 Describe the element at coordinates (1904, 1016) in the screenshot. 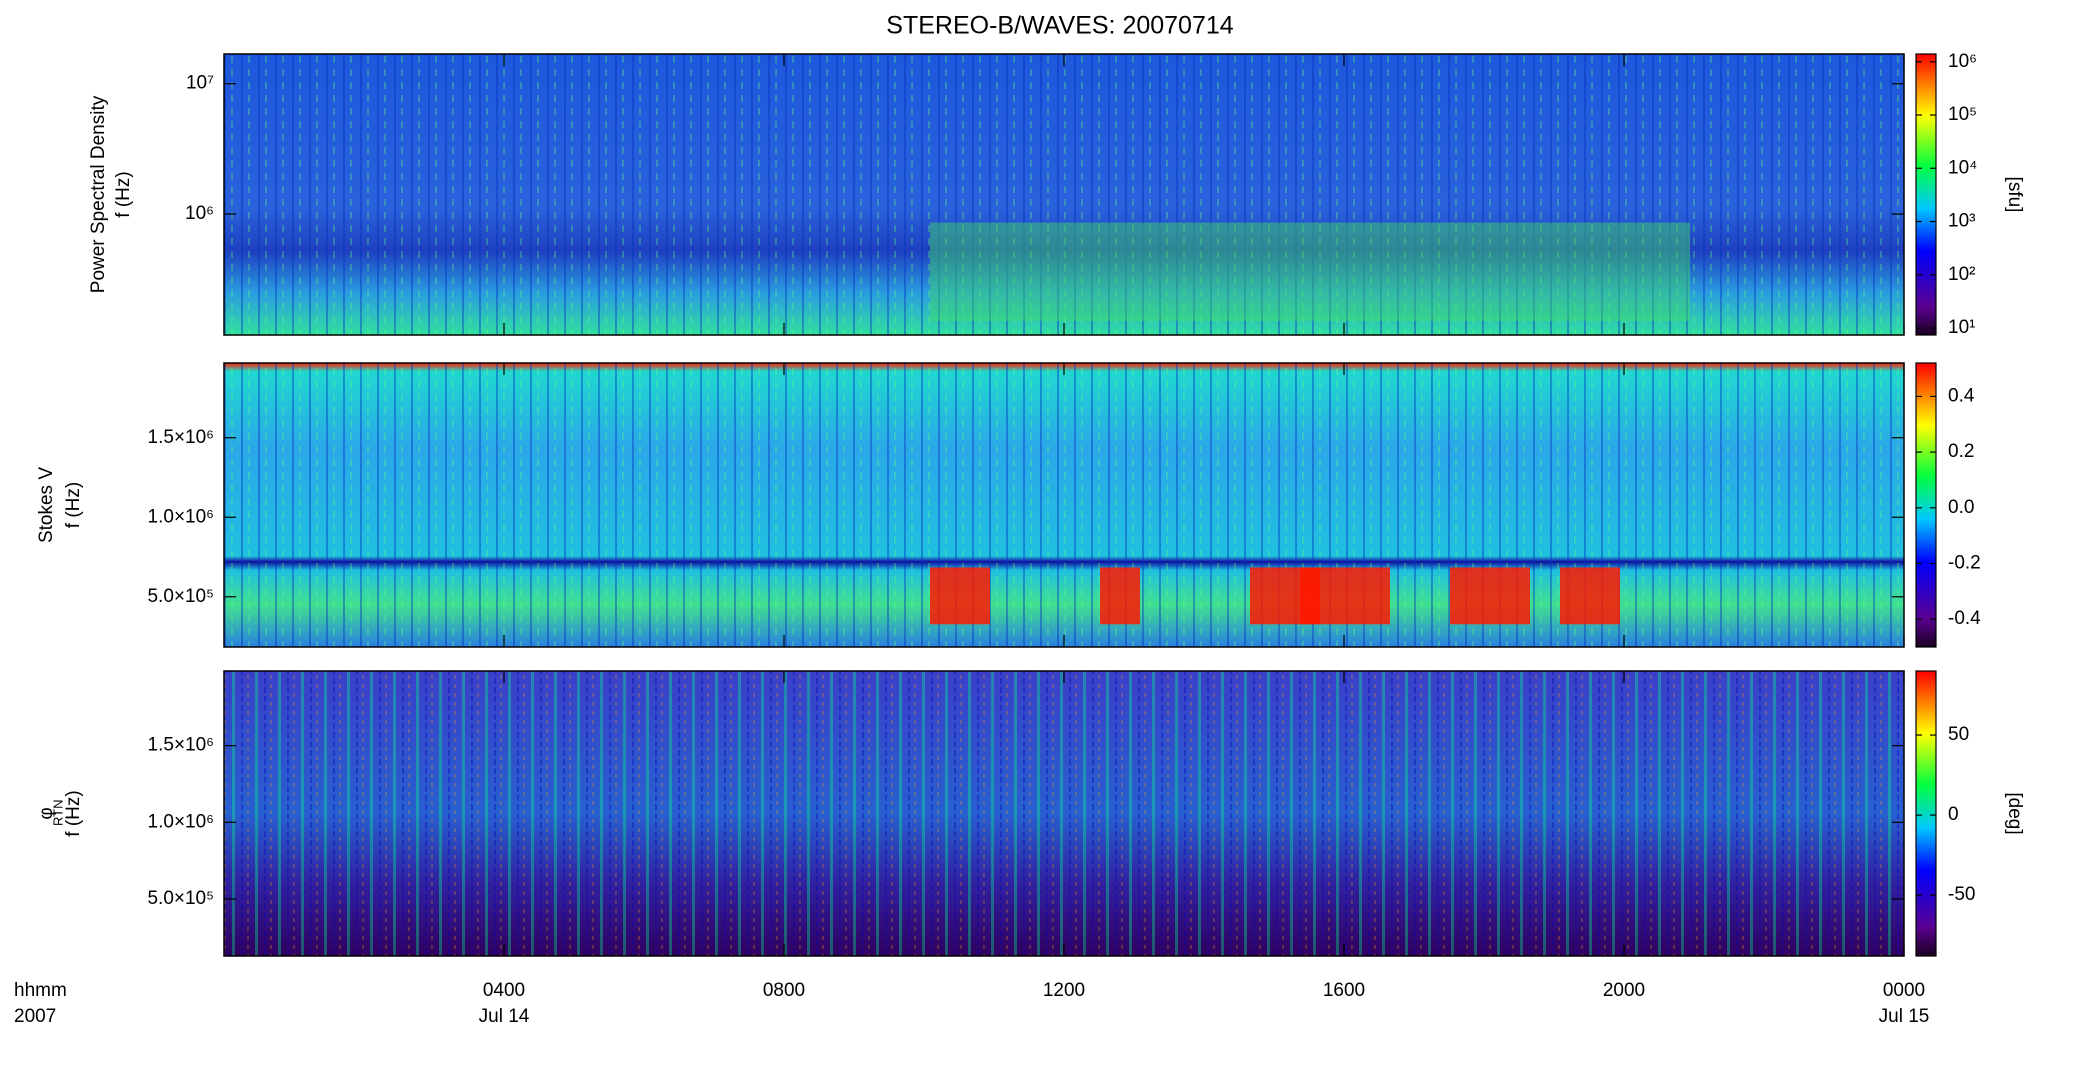

I see `x-date-label: Jul 15` at that location.